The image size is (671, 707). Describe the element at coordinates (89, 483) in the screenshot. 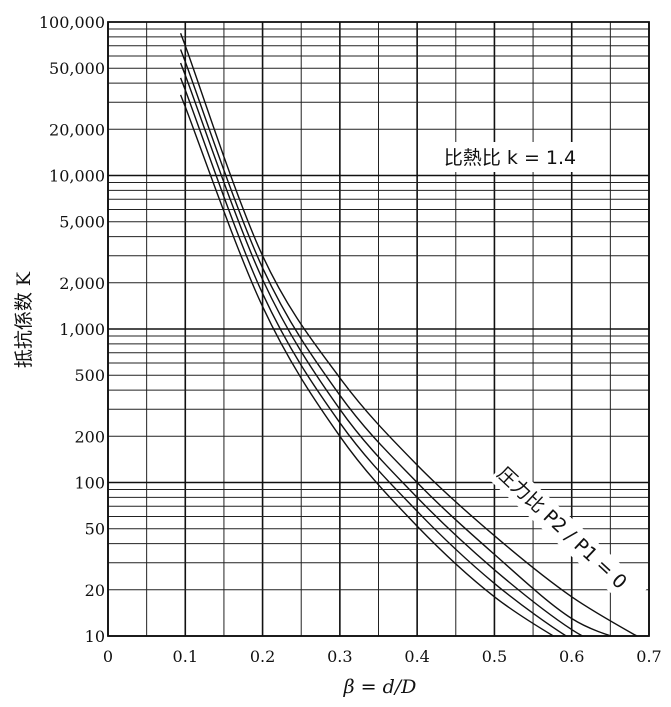

I see `y-tick-label: 100` at that location.